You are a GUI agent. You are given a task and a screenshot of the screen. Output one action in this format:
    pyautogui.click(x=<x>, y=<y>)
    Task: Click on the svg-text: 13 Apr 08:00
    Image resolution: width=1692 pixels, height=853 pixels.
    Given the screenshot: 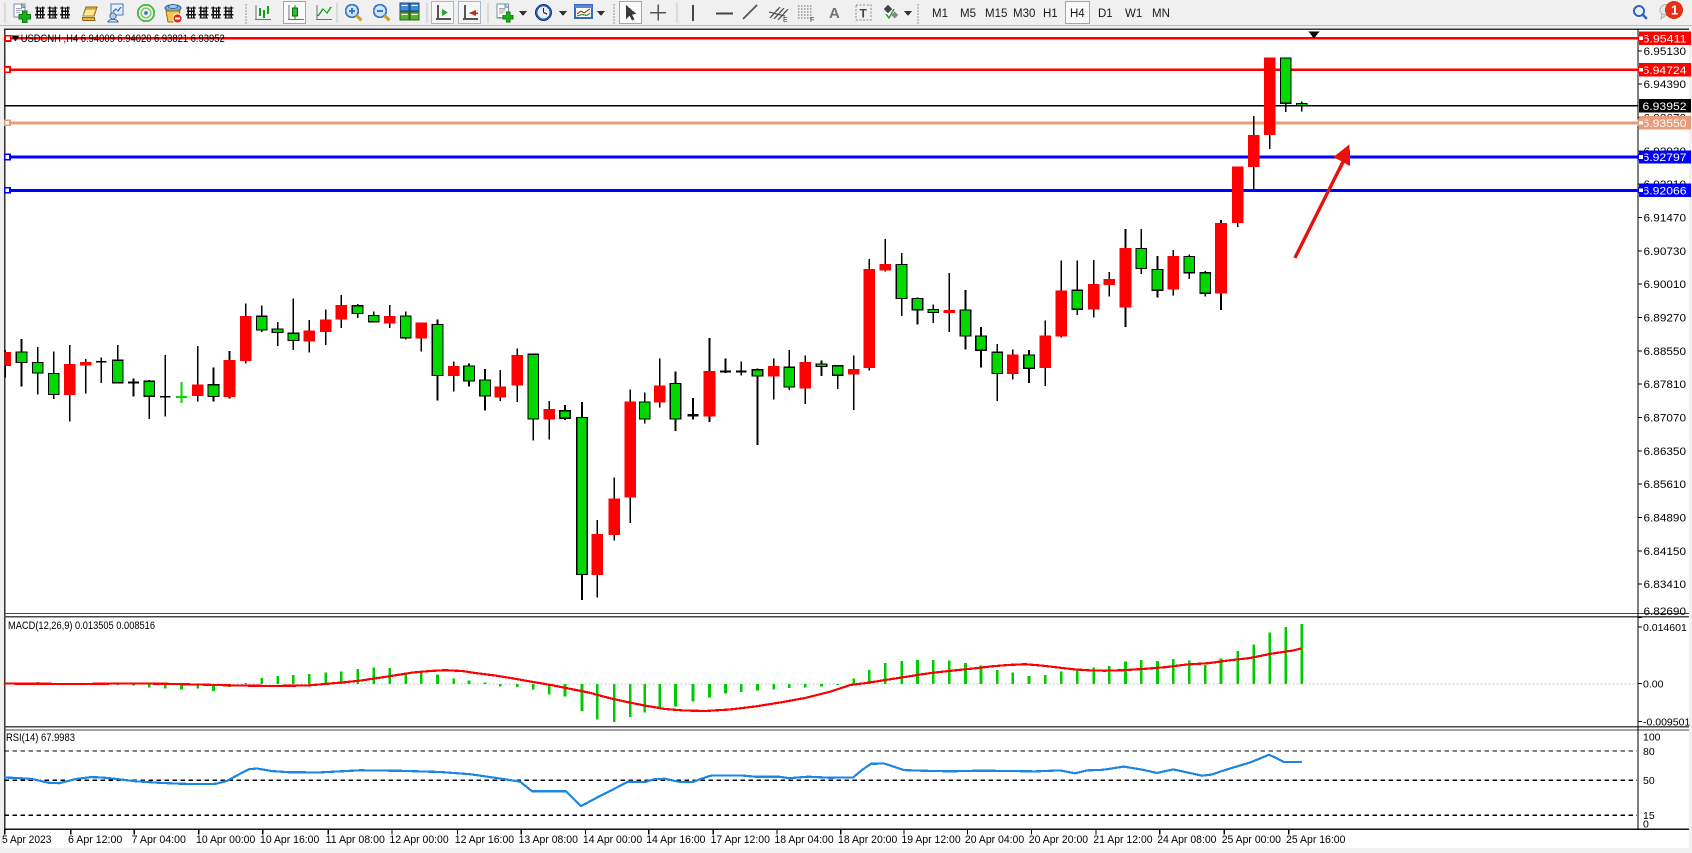 What is the action you would take?
    pyautogui.click(x=548, y=840)
    